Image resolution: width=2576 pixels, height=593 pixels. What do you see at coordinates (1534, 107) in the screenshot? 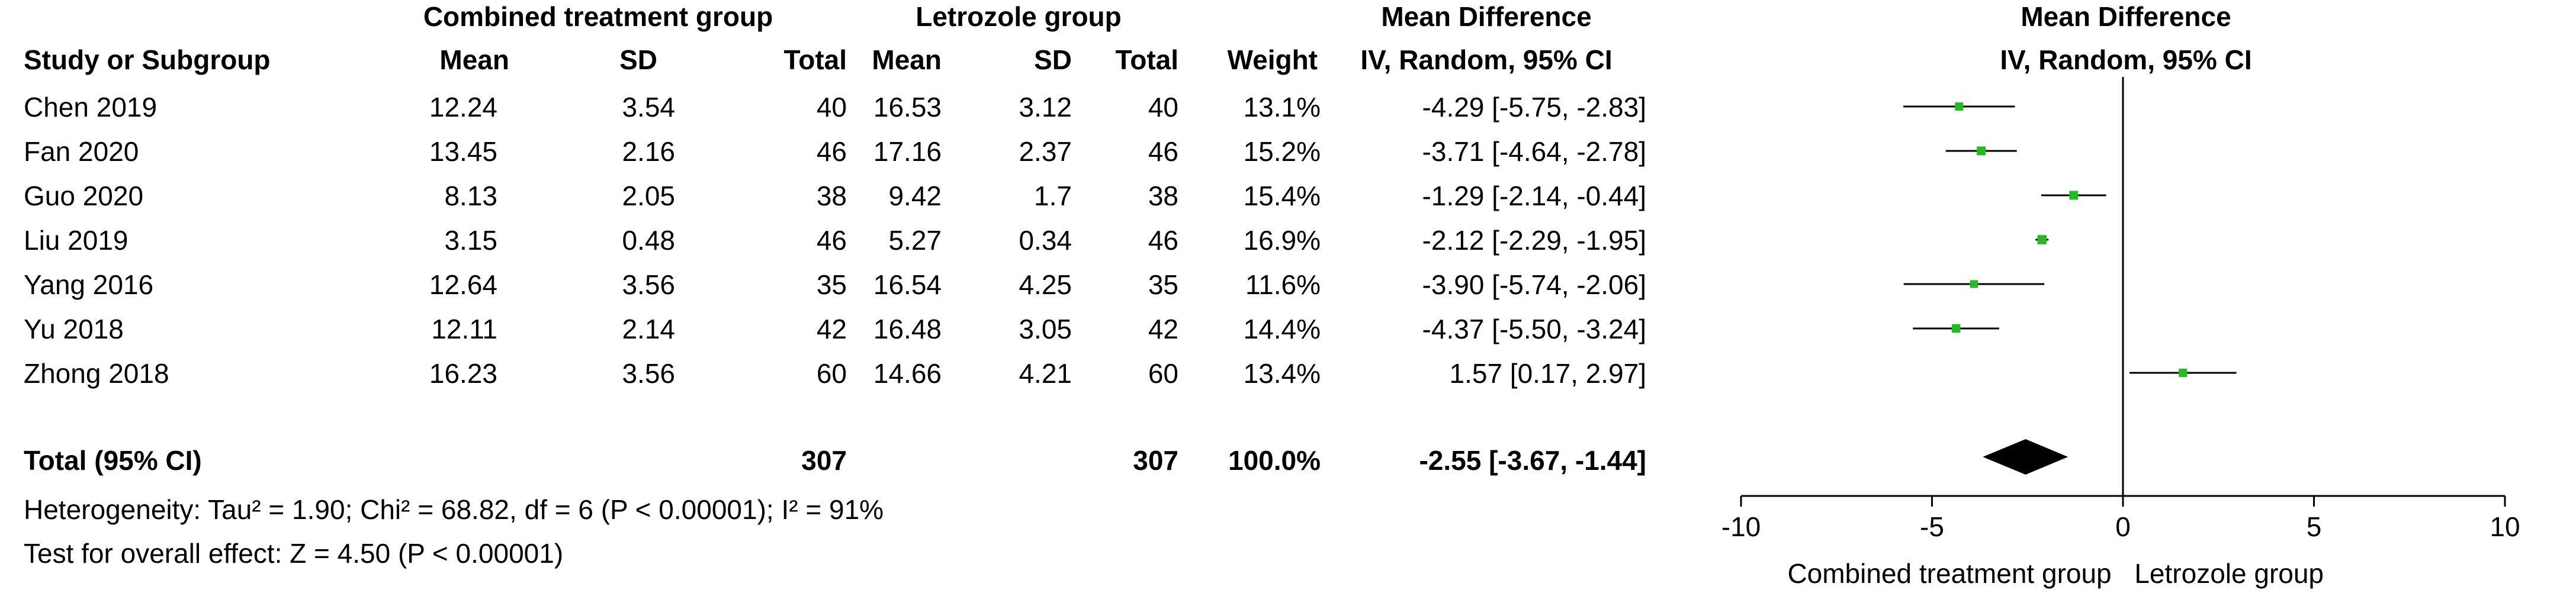
I see `ci: -4.29 [-5.75, -2.83]` at bounding box center [1534, 107].